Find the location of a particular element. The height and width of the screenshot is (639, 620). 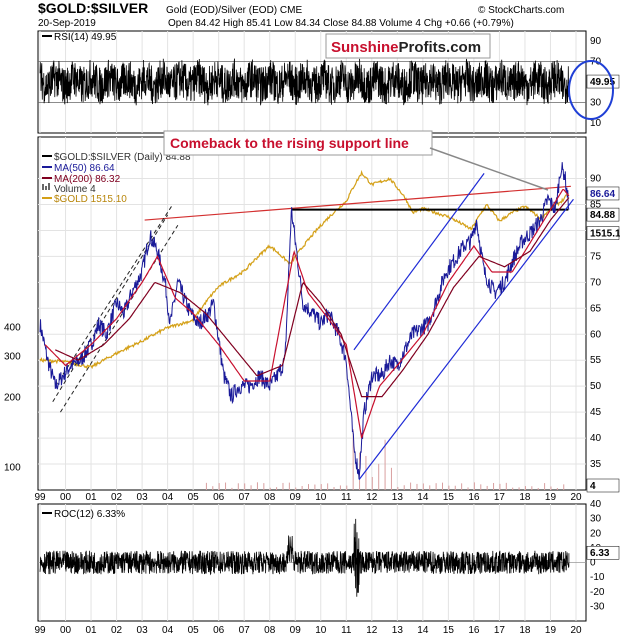

rsi-highlight-circle is located at coordinates (591, 90).